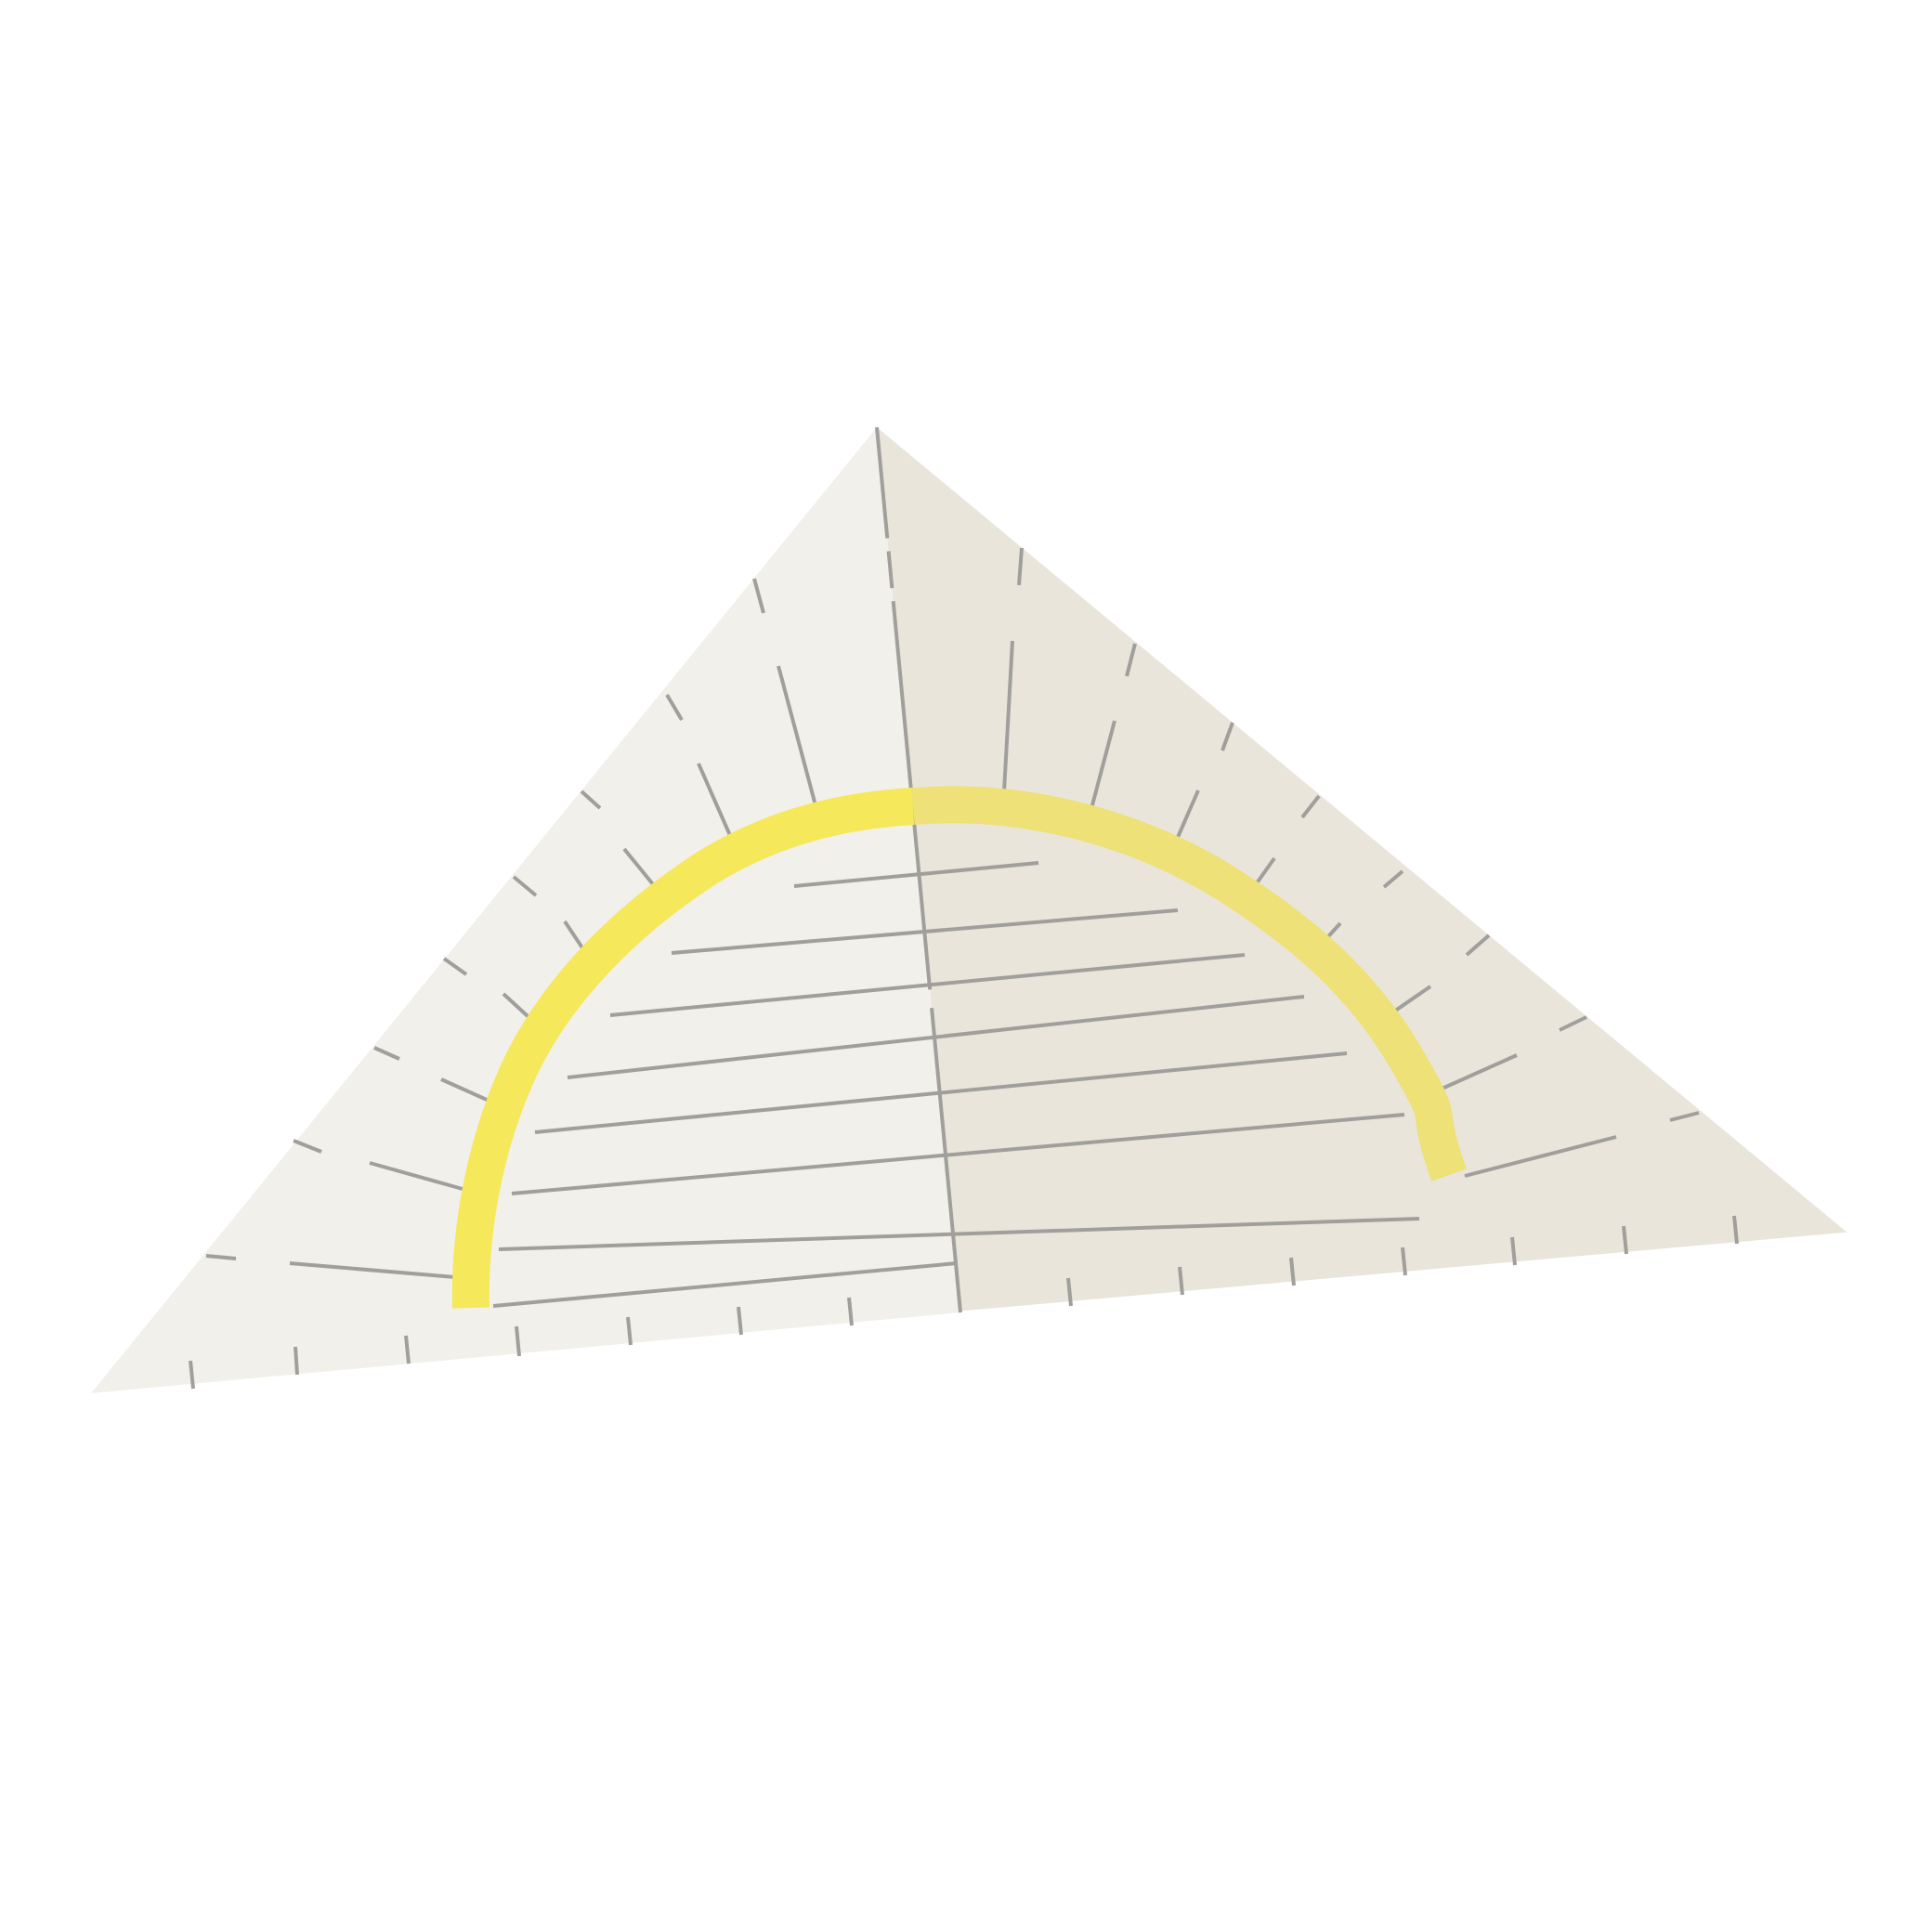 This screenshot has width=1932, height=1932. I want to click on center-axis-line, so click(918, 869).